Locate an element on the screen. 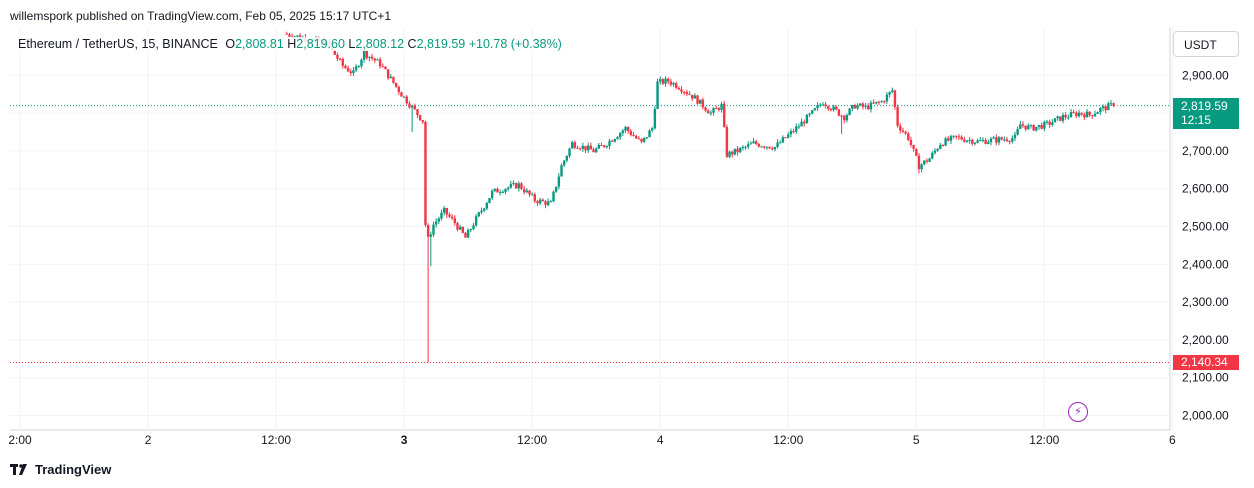 This screenshot has width=1254, height=488. x-tick-label: 2:00 is located at coordinates (20, 440).